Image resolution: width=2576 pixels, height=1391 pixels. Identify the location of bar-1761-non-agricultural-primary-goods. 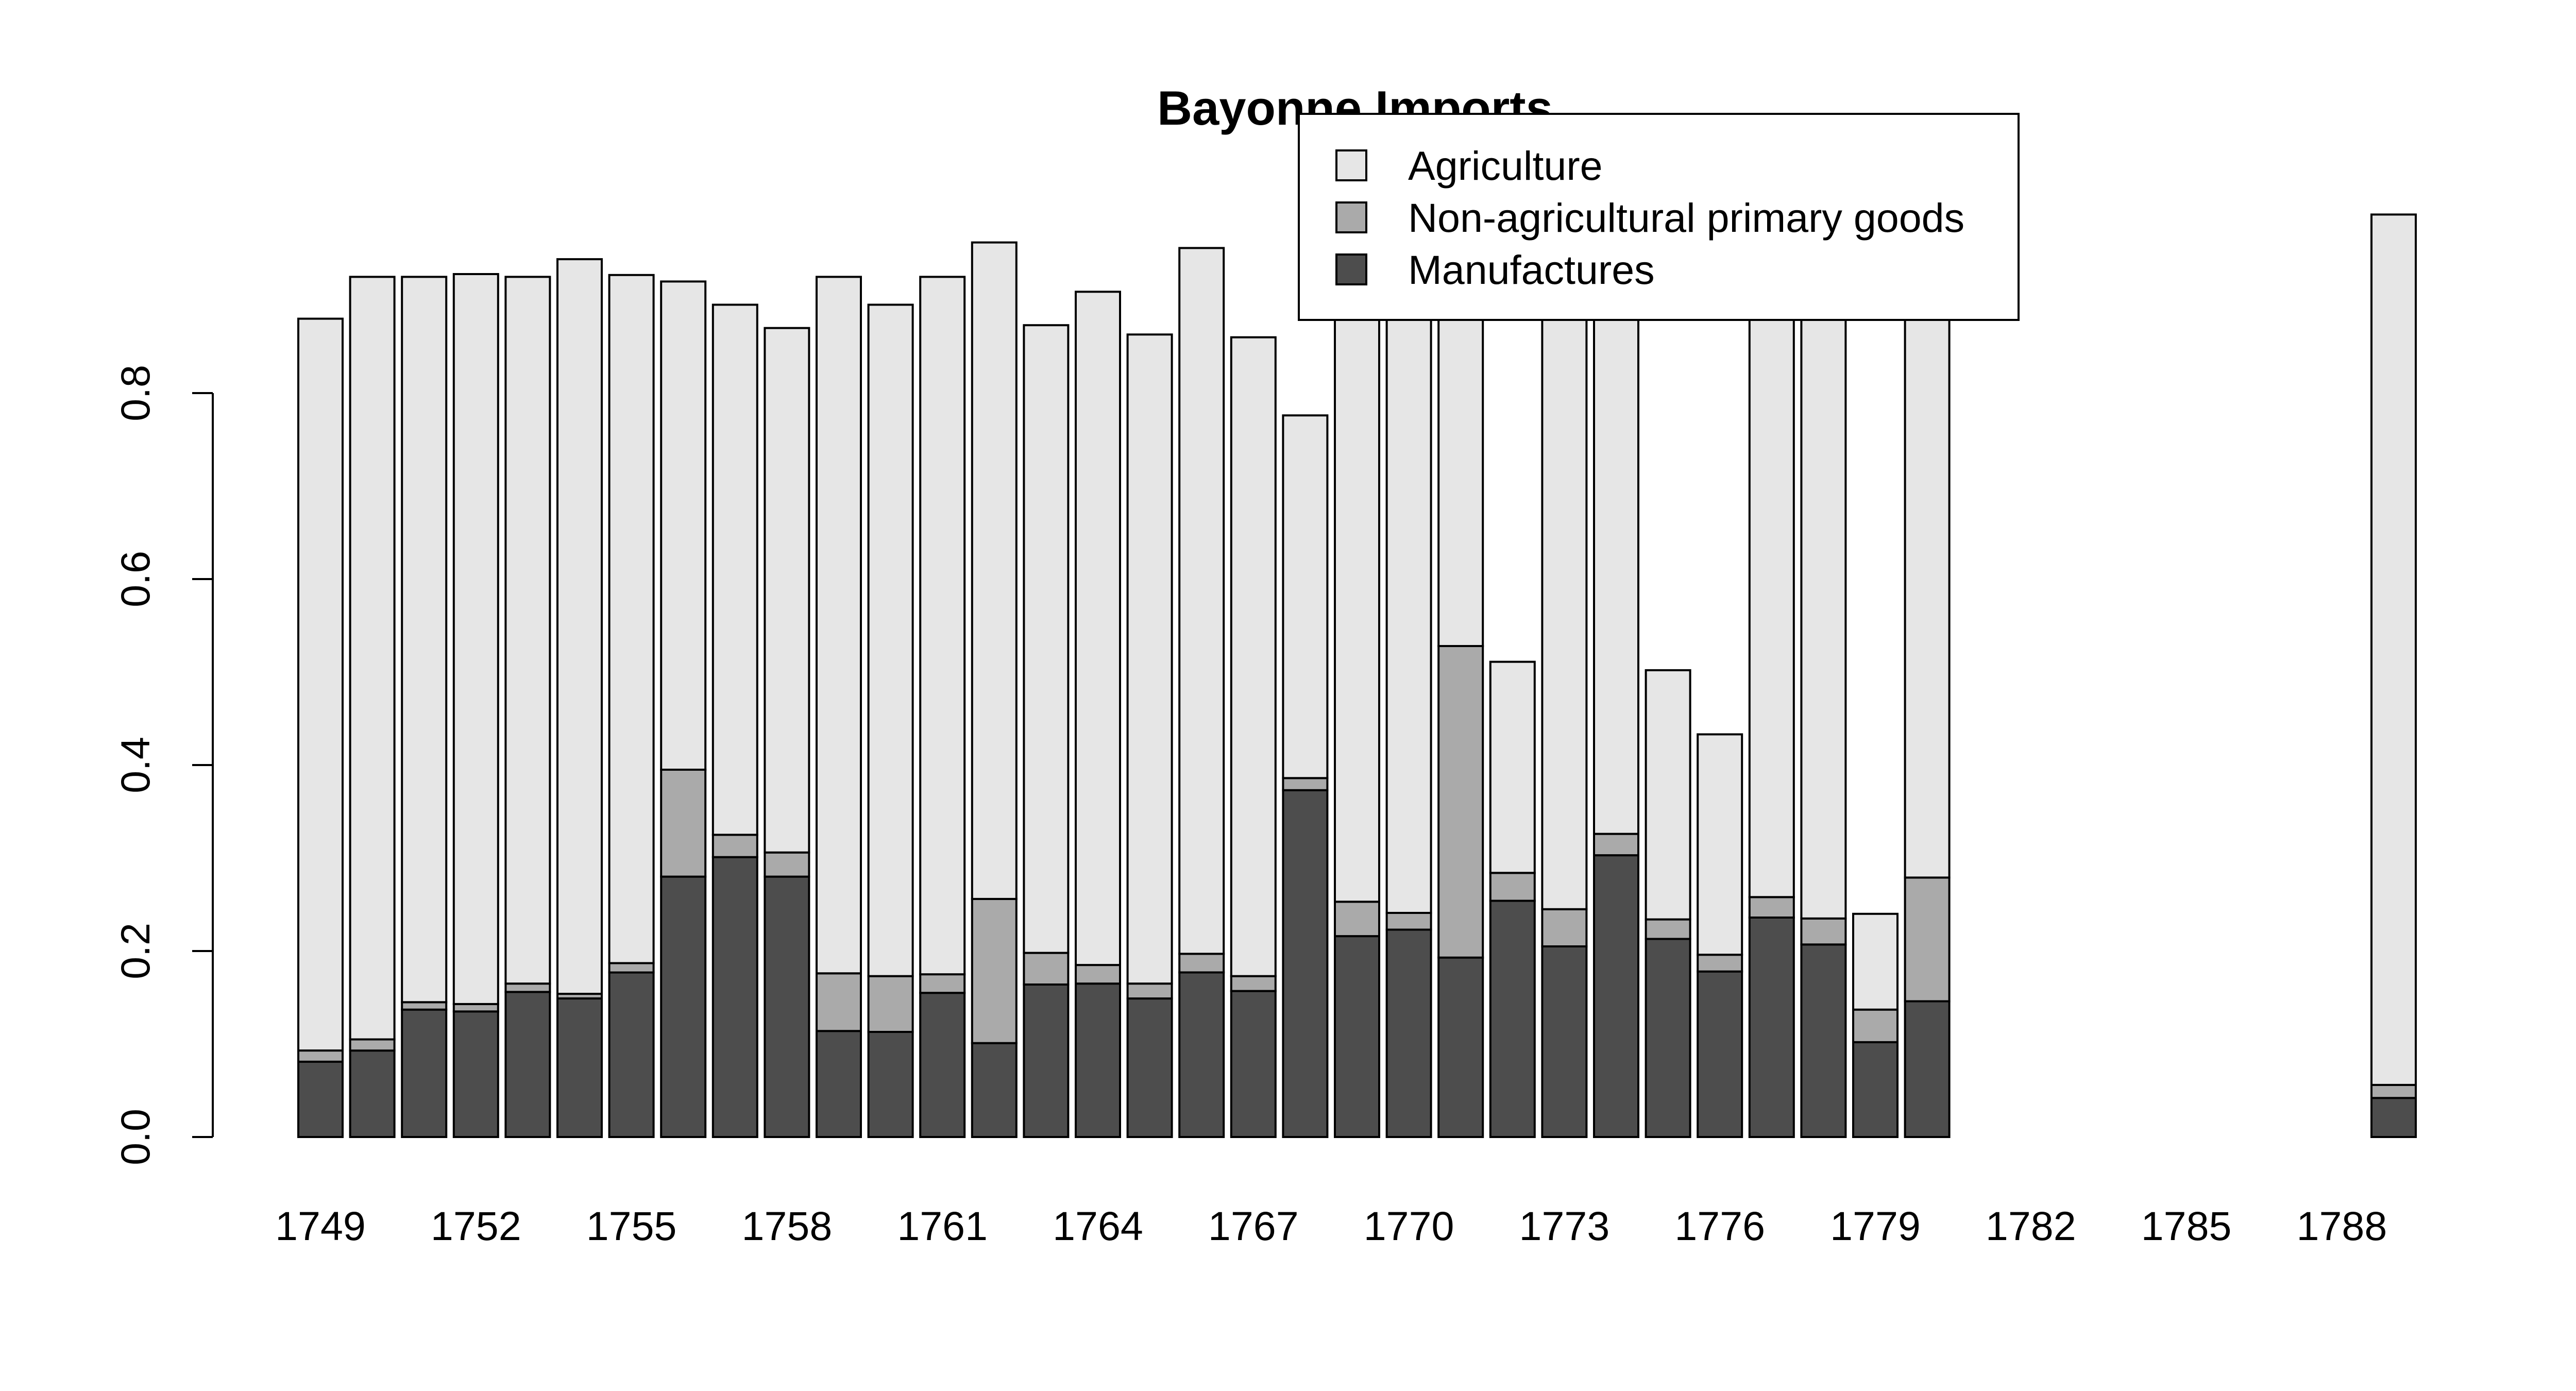
(942, 983).